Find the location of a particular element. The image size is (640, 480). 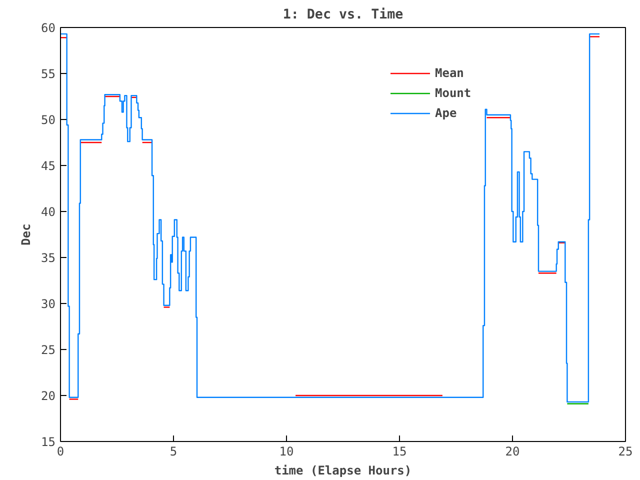

legend-label: Mean is located at coordinates (449, 73).